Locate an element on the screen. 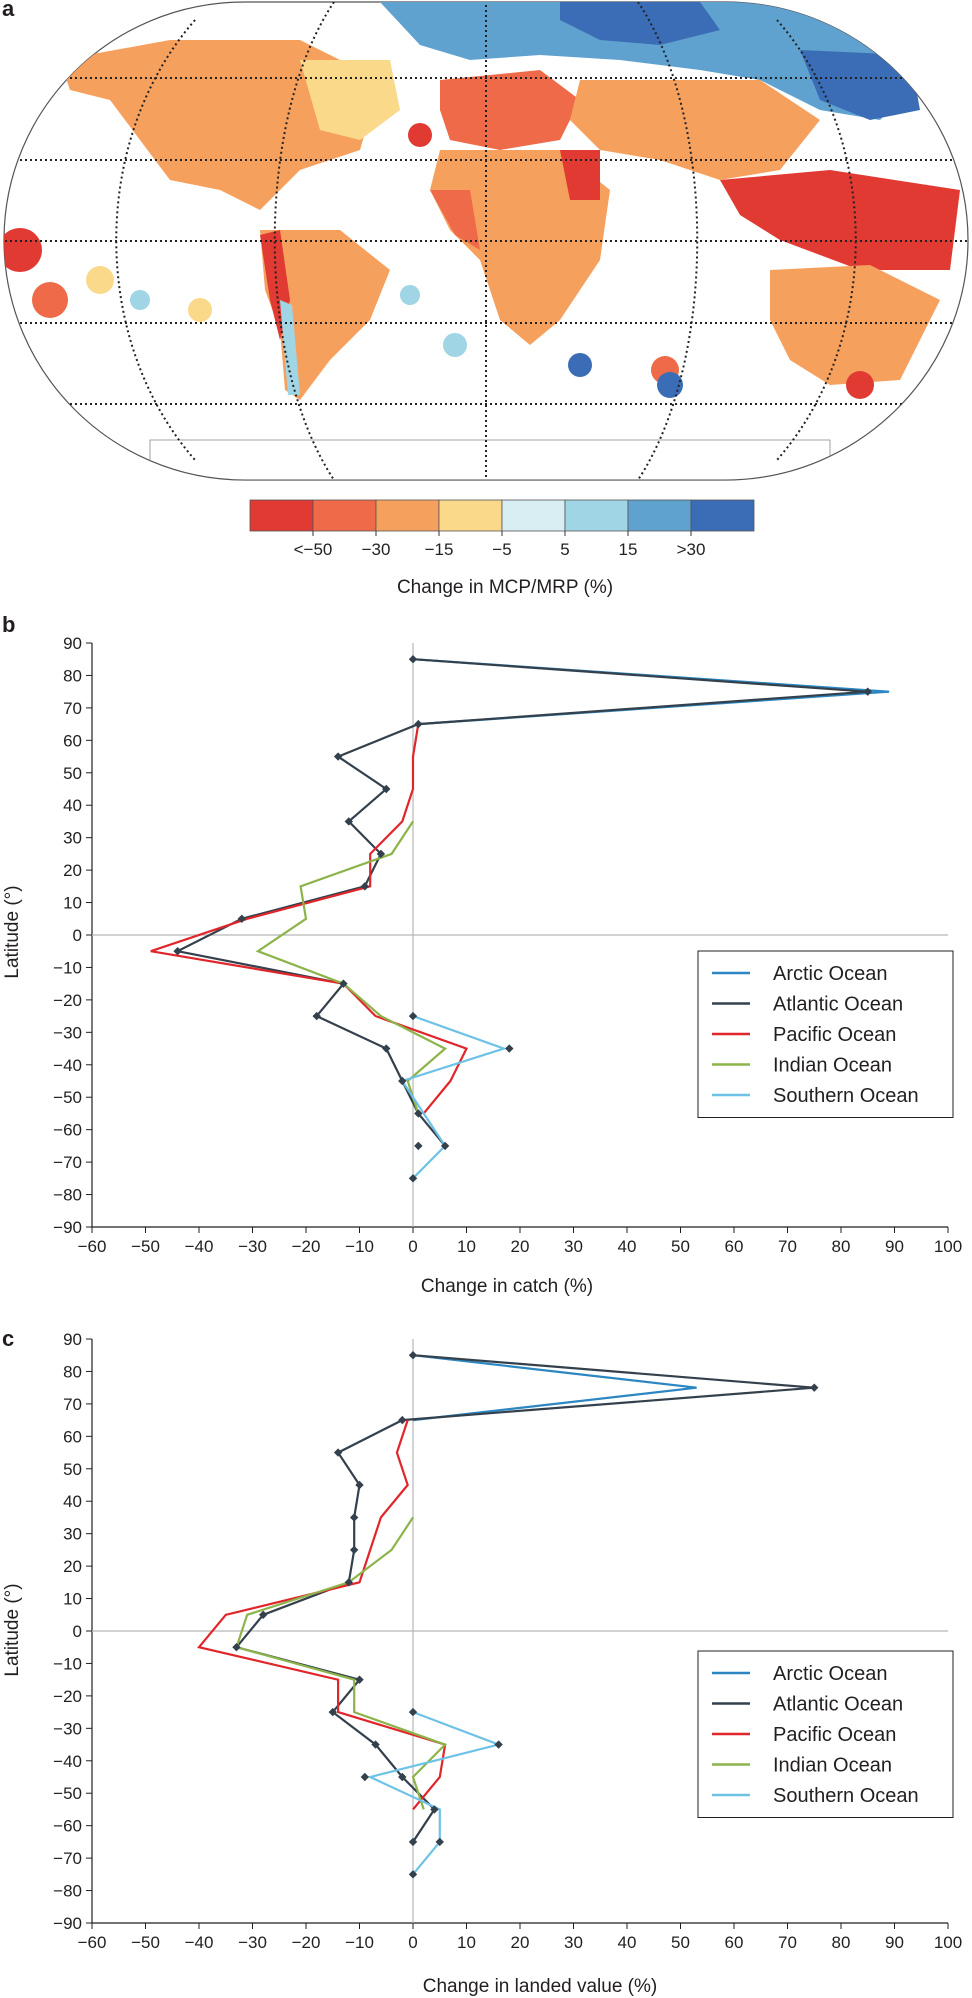 Image resolution: width=972 pixels, height=1998 pixels. panel-a-label: a is located at coordinates (8, 10).